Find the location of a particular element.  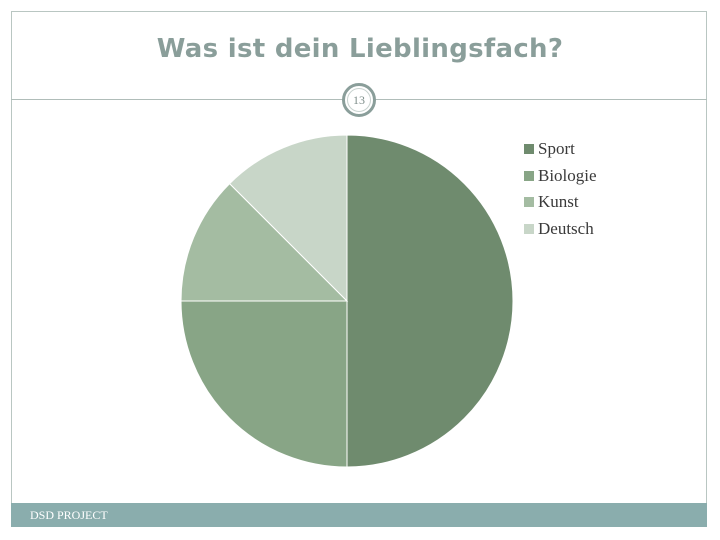

legend-label: Sport is located at coordinates (556, 149).